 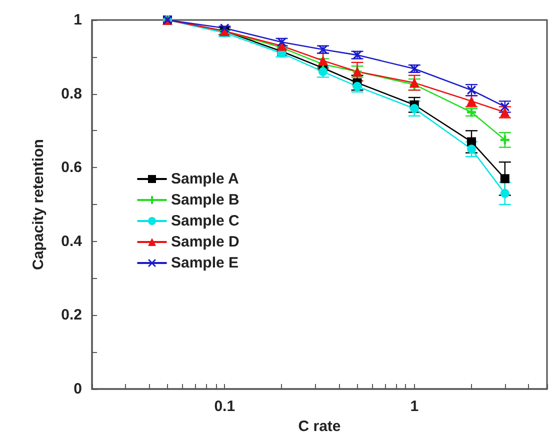 What do you see at coordinates (71, 315) in the screenshot?
I see `y-tick-label: 0.2` at bounding box center [71, 315].